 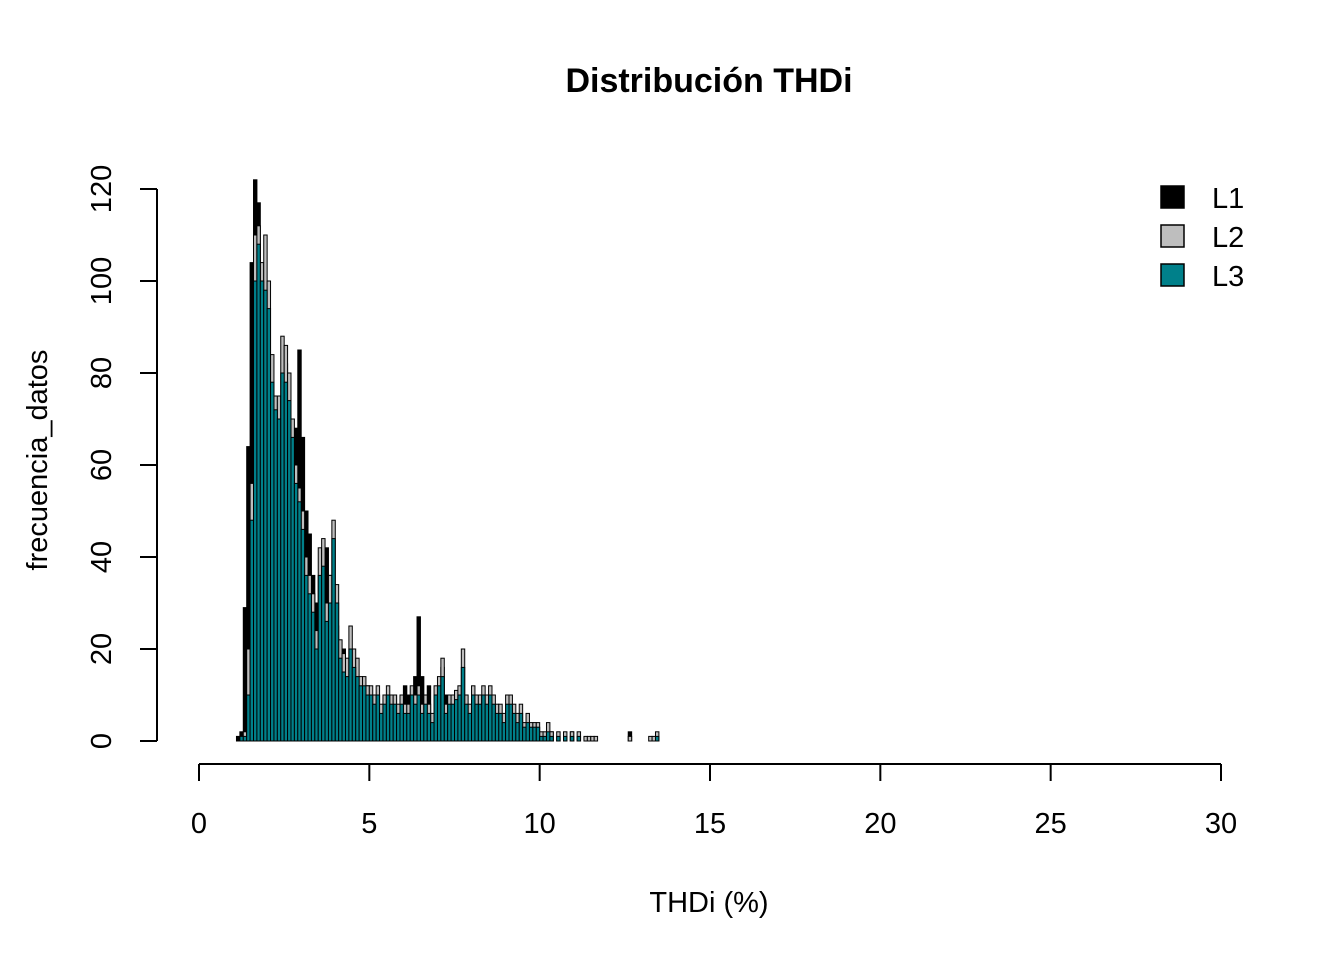 What do you see at coordinates (714, 801) in the screenshot?
I see `x-axis: 0 5 10 15 20 25 30` at bounding box center [714, 801].